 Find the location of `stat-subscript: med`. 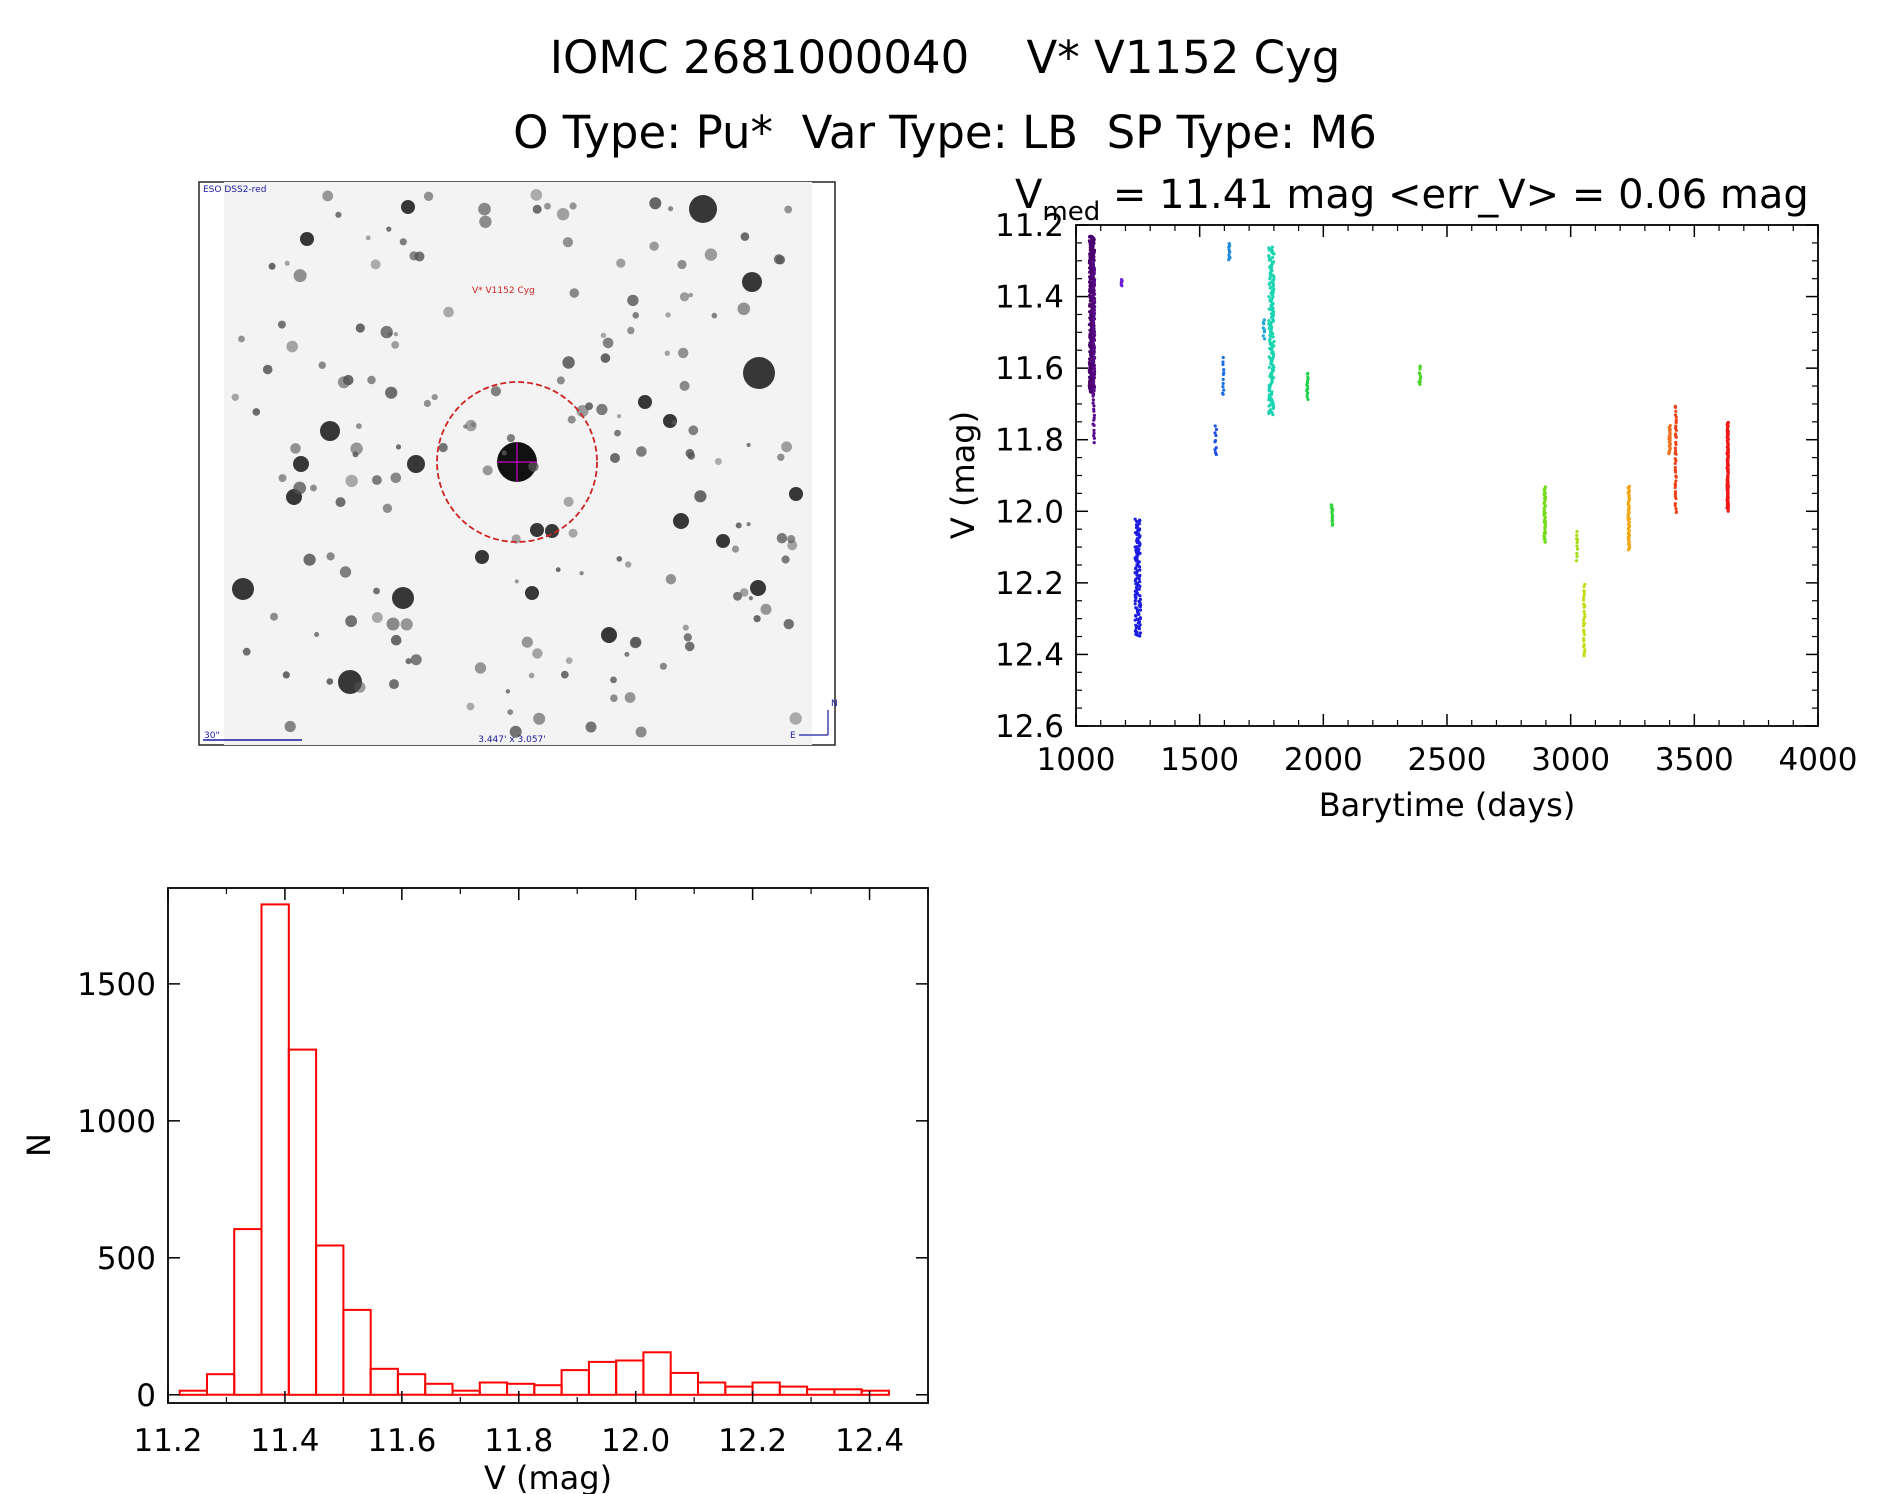

stat-subscript: med is located at coordinates (1071, 212).